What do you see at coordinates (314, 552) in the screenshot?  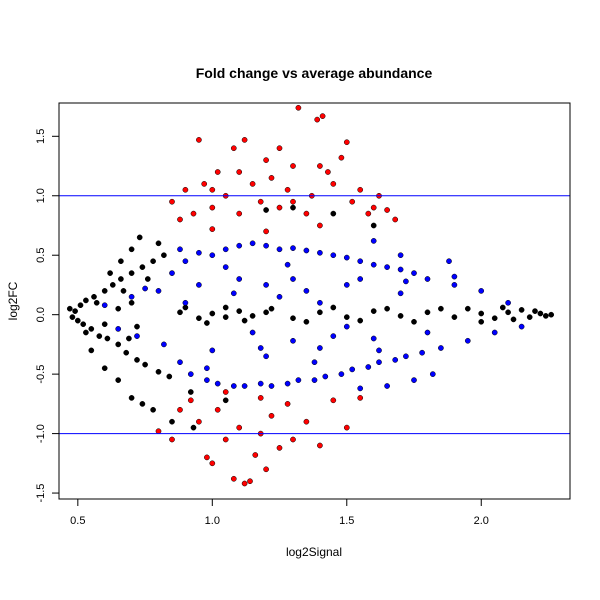 I see `x-axis-label: log2Signal` at bounding box center [314, 552].